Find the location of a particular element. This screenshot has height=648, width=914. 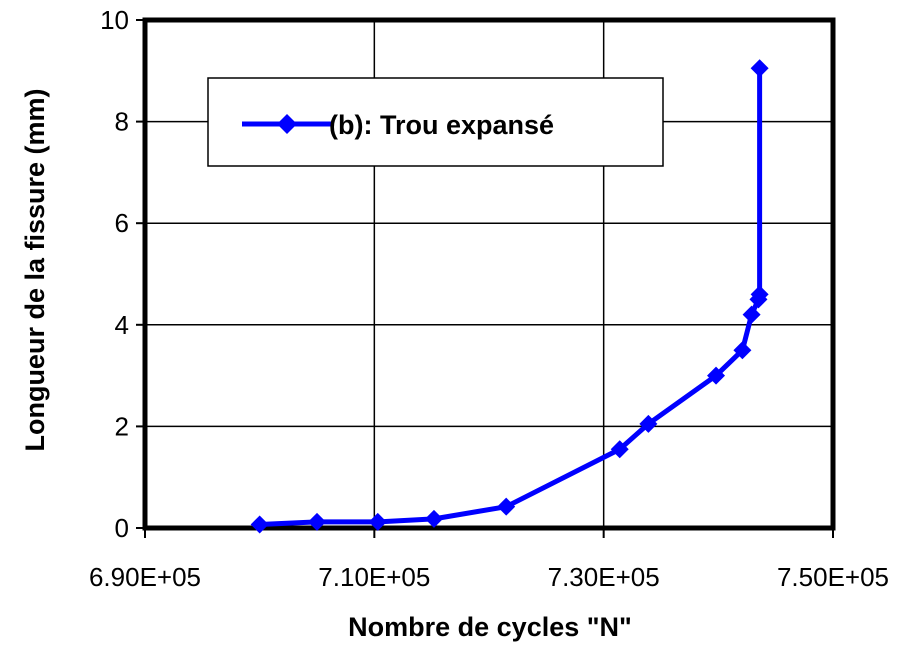

legend: (b): Trou expansé is located at coordinates (435, 122).